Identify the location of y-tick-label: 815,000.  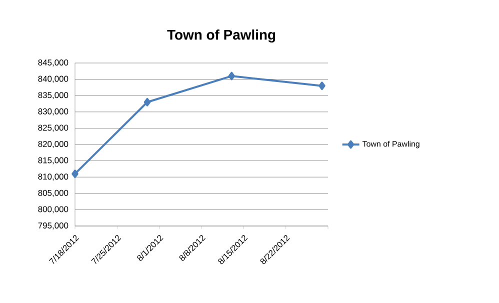
(53, 160).